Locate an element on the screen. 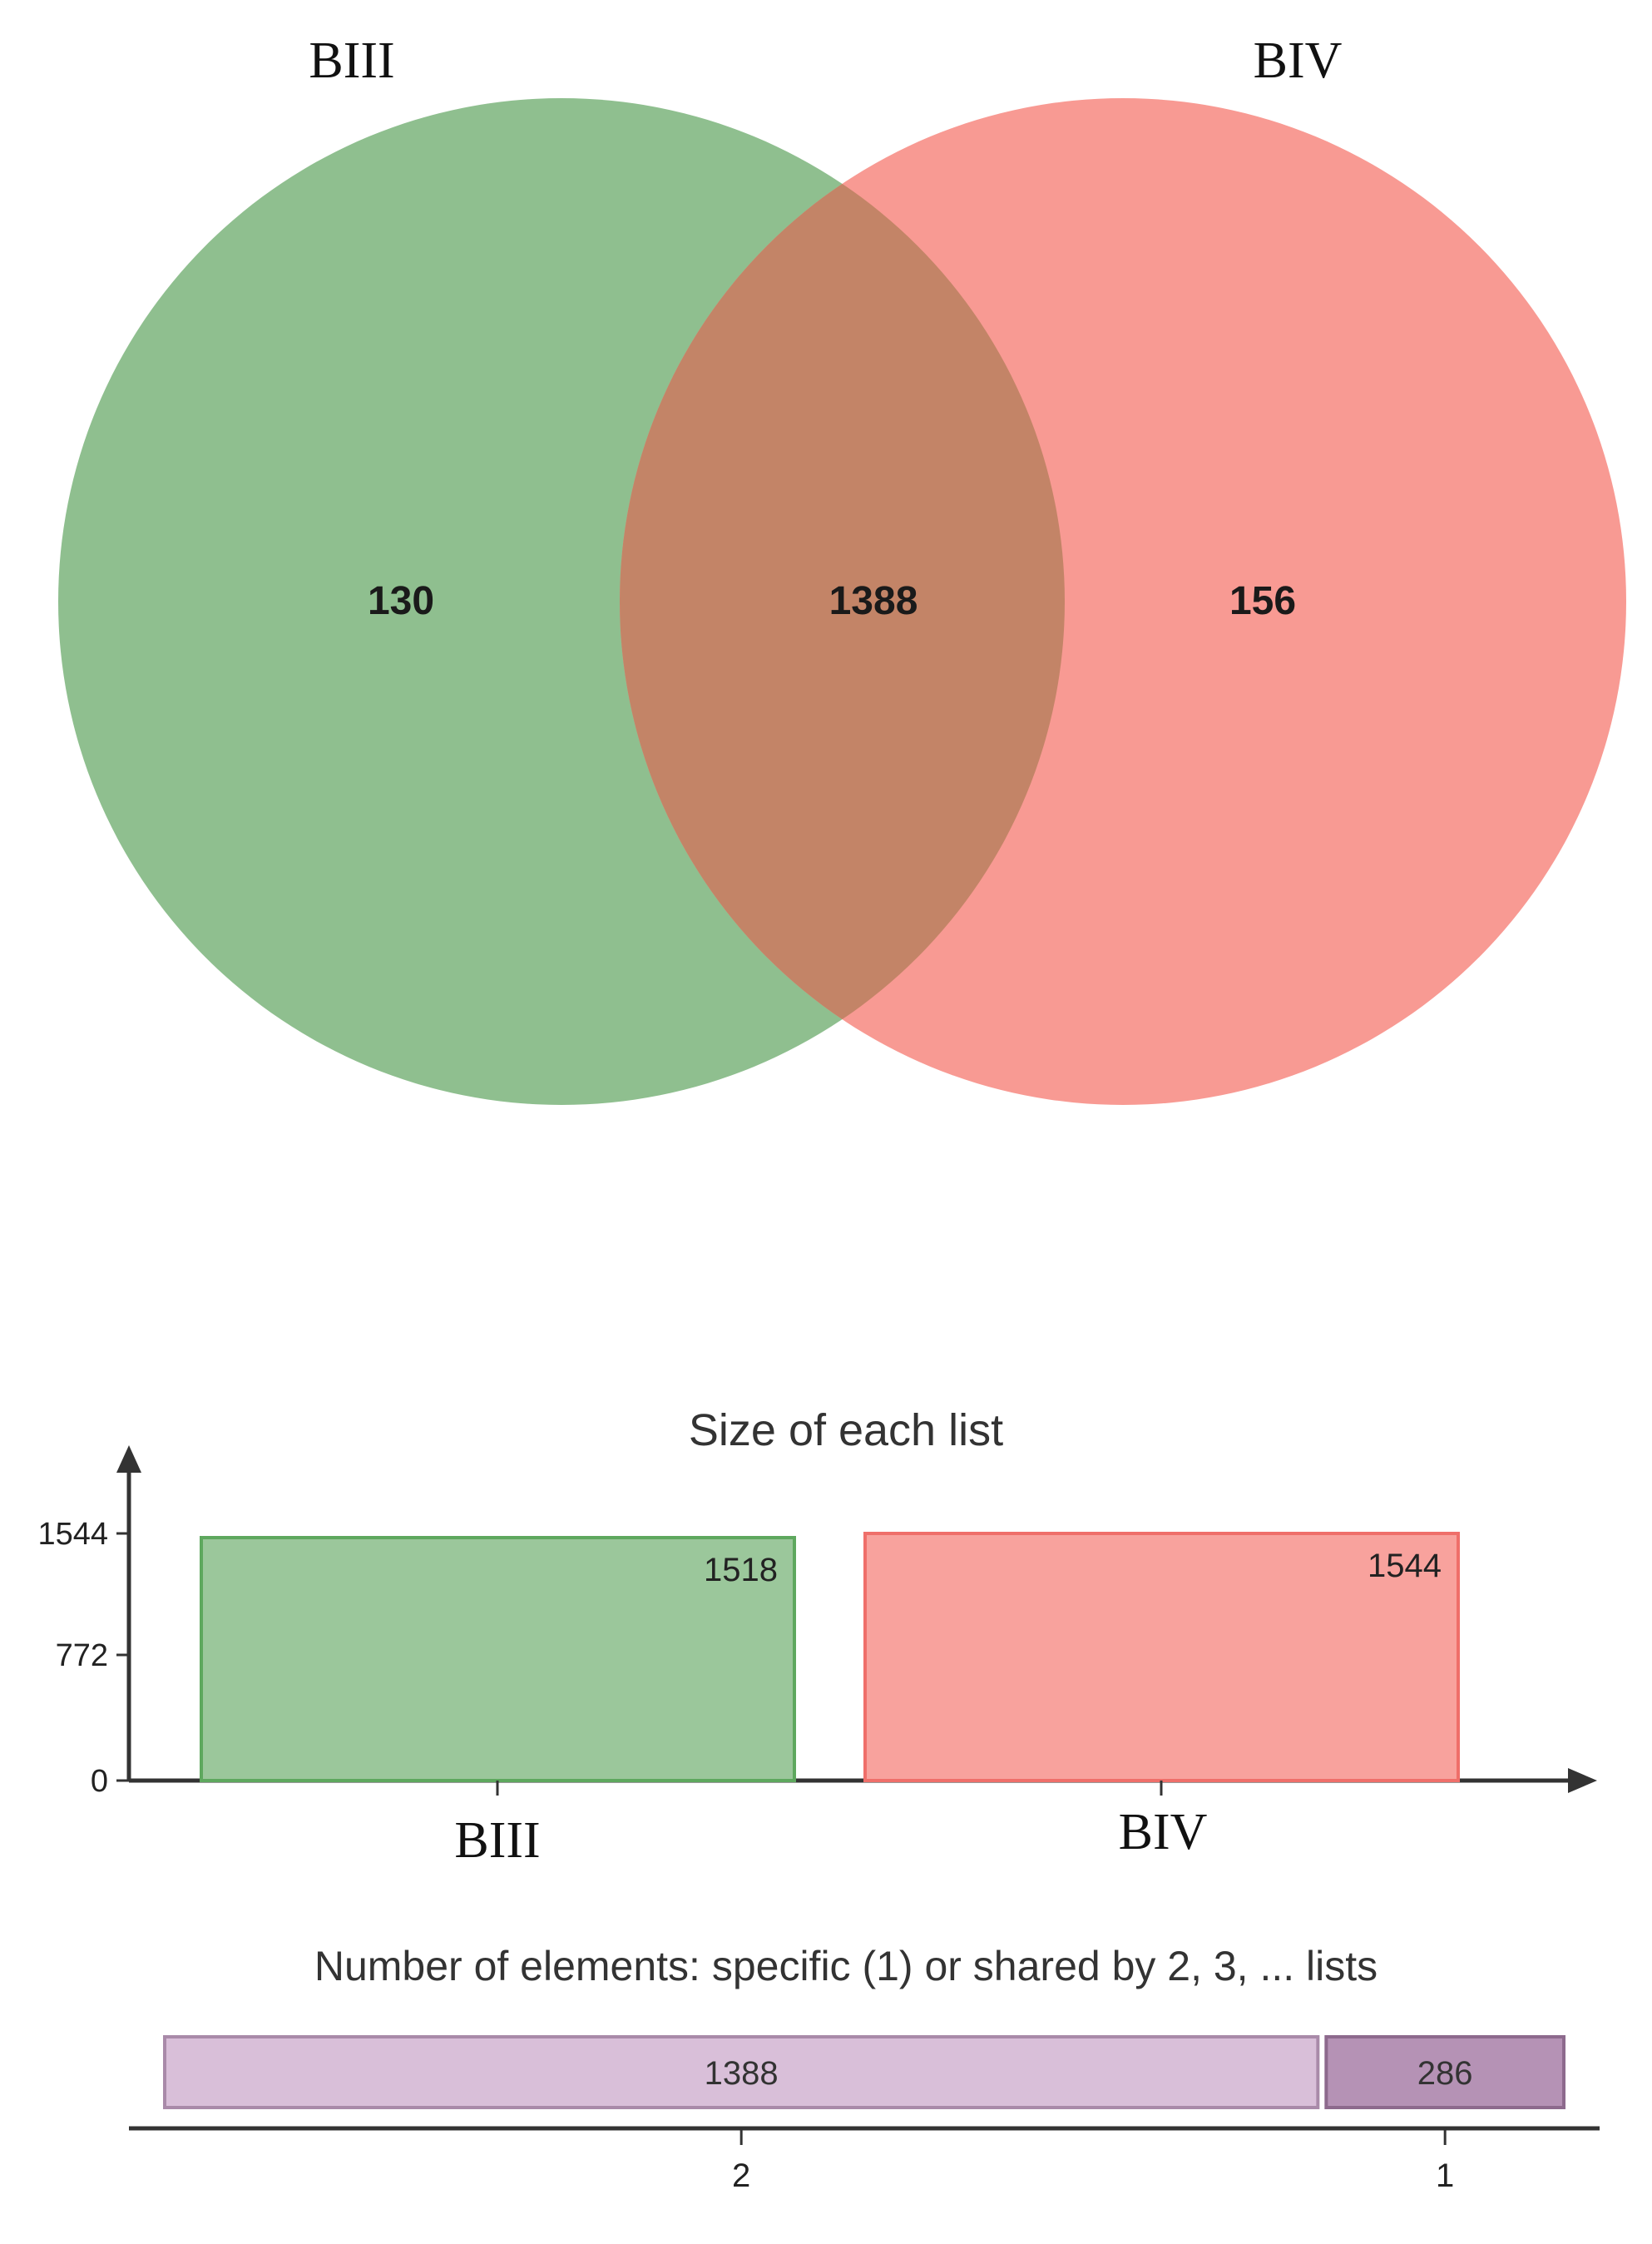 Image resolution: width=1652 pixels, height=2244 pixels. size-ytick-label-0: 0 is located at coordinates (99, 1781).